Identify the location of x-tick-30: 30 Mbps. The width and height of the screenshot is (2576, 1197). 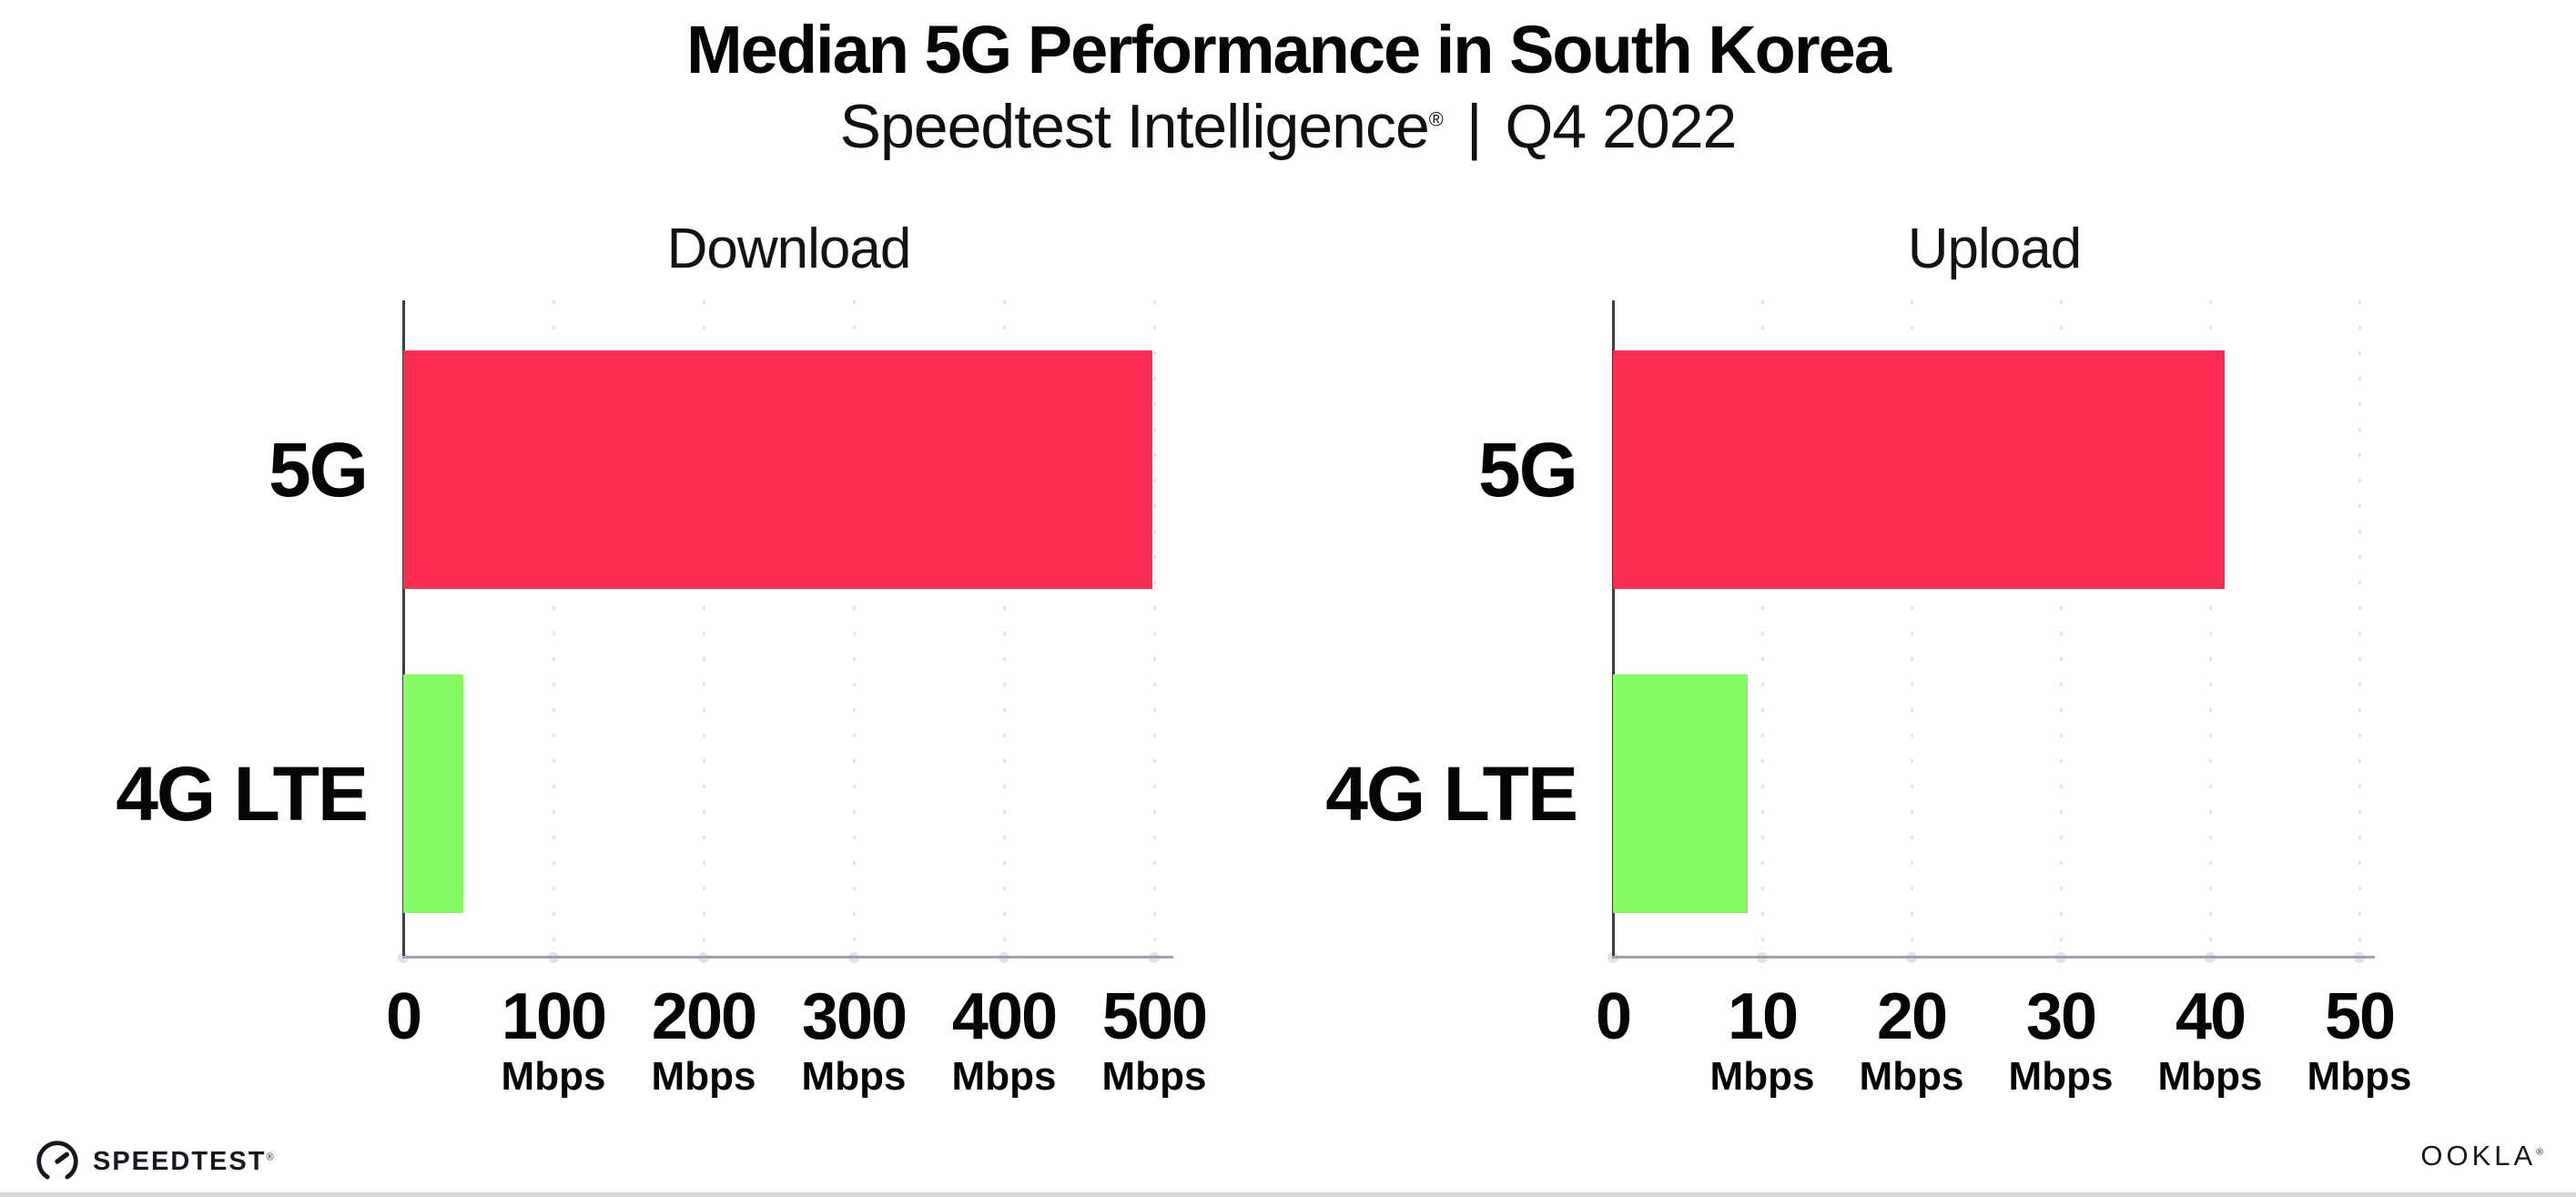
(2060, 1040).